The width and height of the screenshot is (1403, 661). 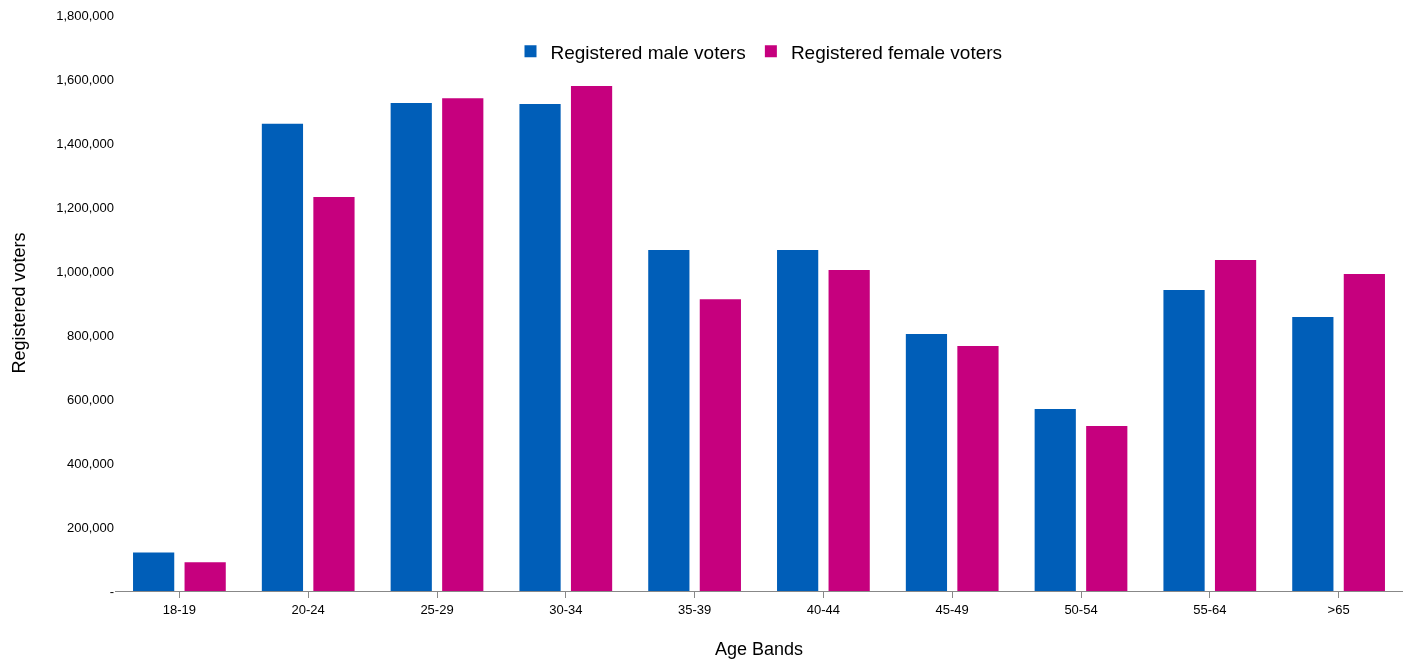 I want to click on y-tick-label: 400,000, so click(x=90, y=463).